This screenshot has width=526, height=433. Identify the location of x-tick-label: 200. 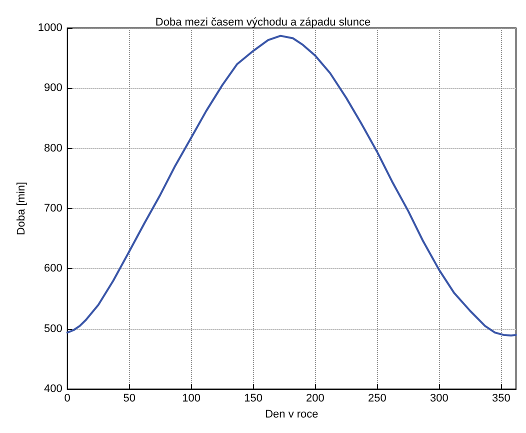
(315, 398).